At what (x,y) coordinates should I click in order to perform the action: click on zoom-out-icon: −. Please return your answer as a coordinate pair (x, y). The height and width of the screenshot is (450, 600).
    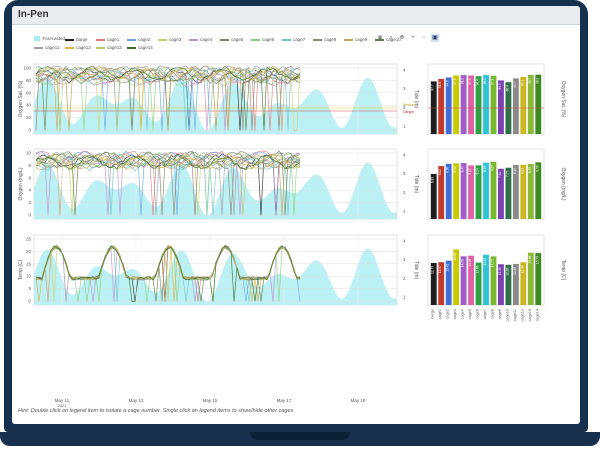
    Looking at the image, I should click on (424, 38).